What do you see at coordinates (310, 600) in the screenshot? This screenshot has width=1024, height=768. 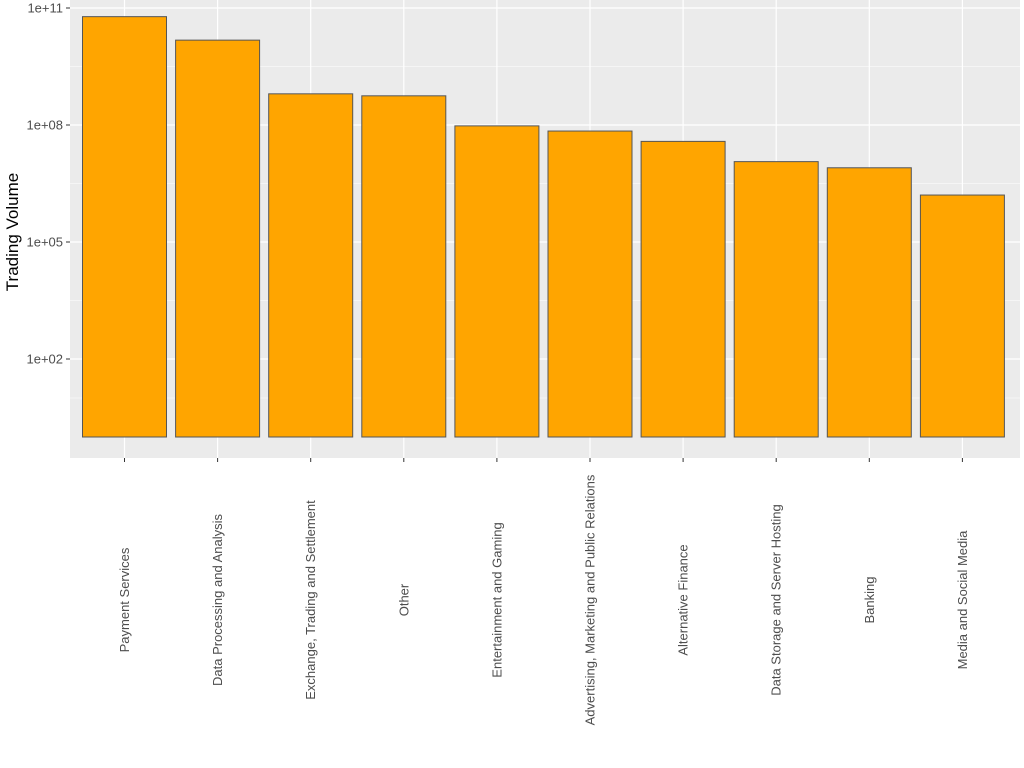 I see `x-tick-label: Exchange, Trading and Settlement` at bounding box center [310, 600].